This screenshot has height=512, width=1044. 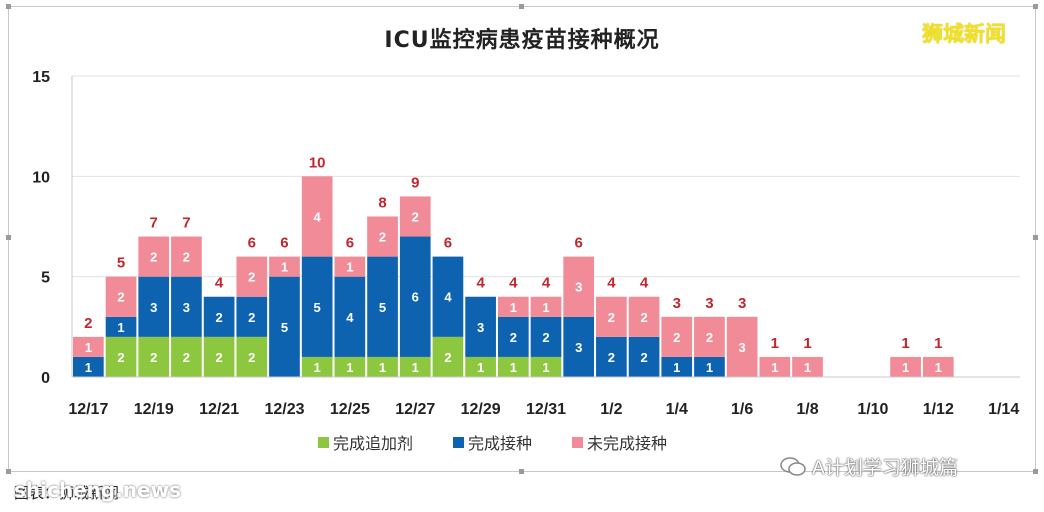 I want to click on y-tick-label: 5, so click(x=45, y=278).